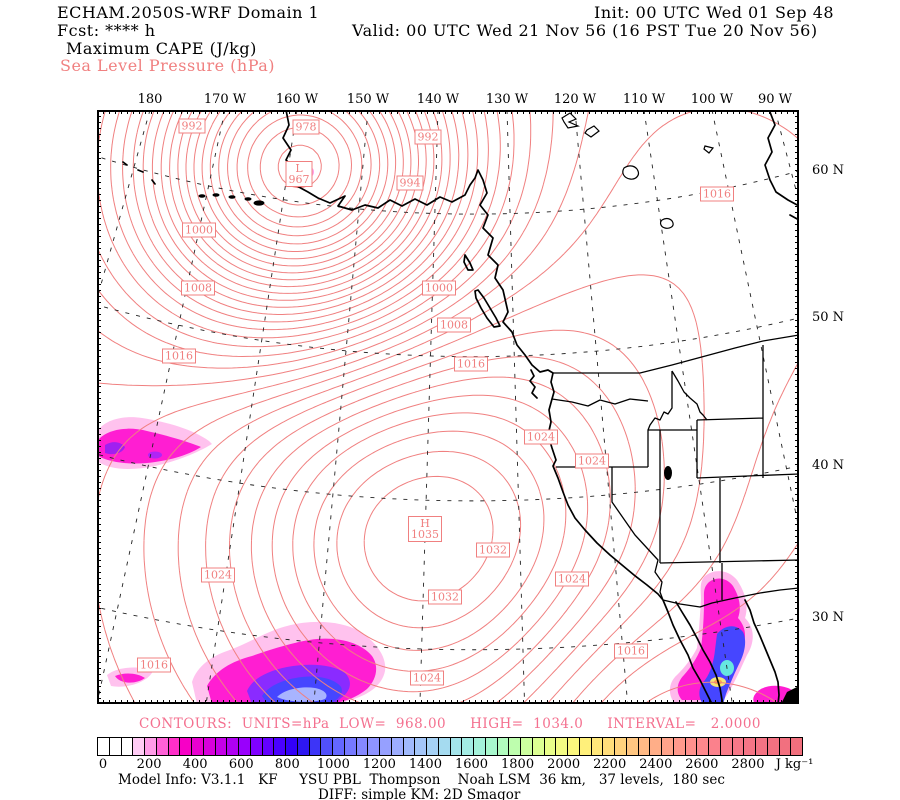 Image resolution: width=900 pixels, height=800 pixels. What do you see at coordinates (306, 127) in the screenshot?
I see `pressure-contour-label: 978` at bounding box center [306, 127].